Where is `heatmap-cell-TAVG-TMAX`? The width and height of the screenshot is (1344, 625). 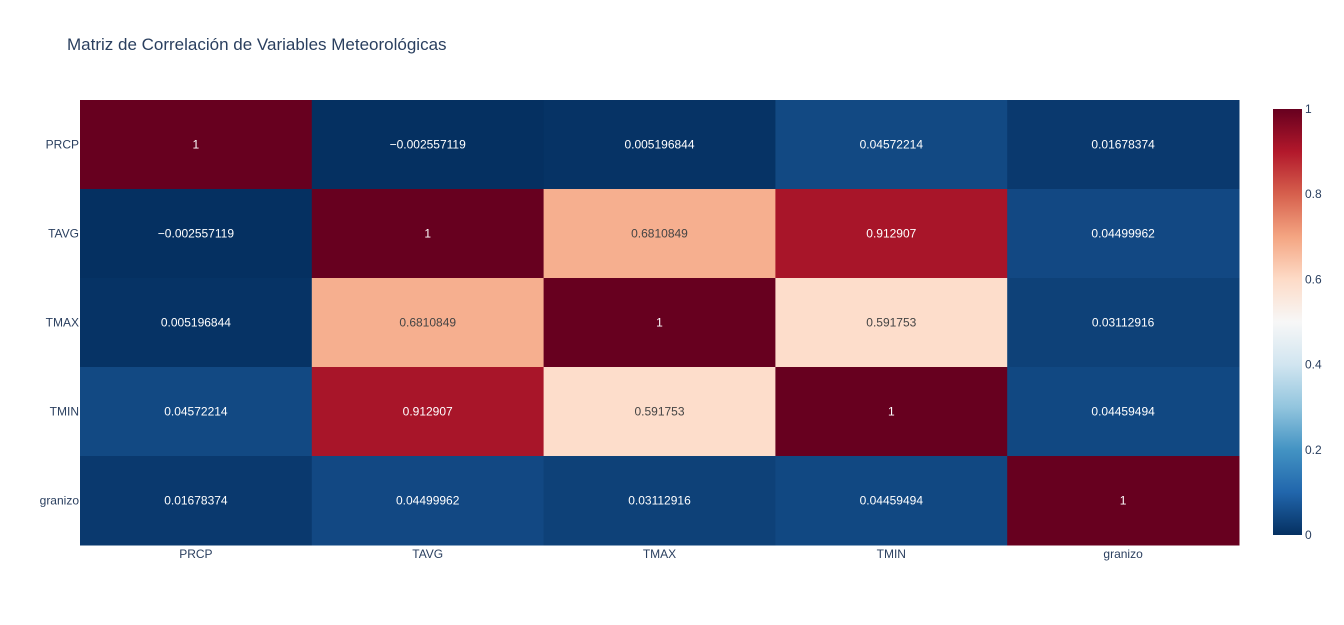
heatmap-cell-TAVG-TMAX is located at coordinates (659, 234).